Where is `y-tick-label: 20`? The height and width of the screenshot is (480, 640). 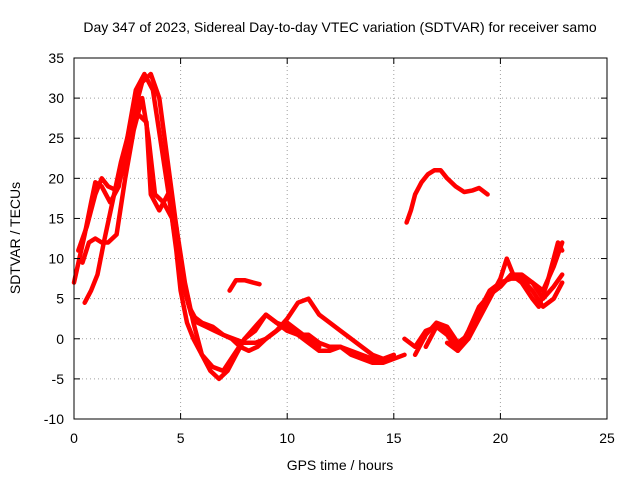
y-tick-label: 20 is located at coordinates (56, 178).